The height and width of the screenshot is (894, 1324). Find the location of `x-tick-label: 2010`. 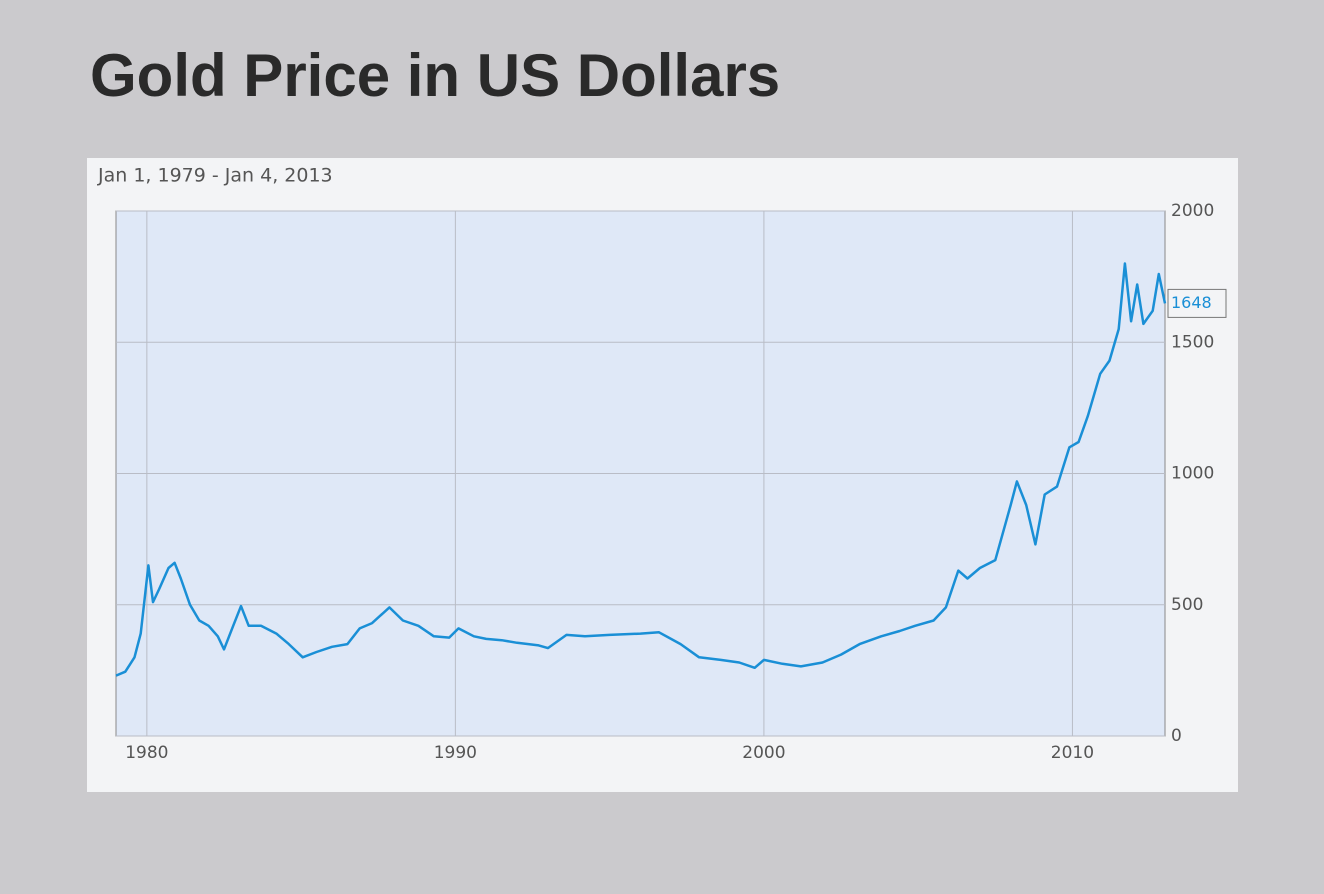

x-tick-label: 2010 is located at coordinates (1072, 753).